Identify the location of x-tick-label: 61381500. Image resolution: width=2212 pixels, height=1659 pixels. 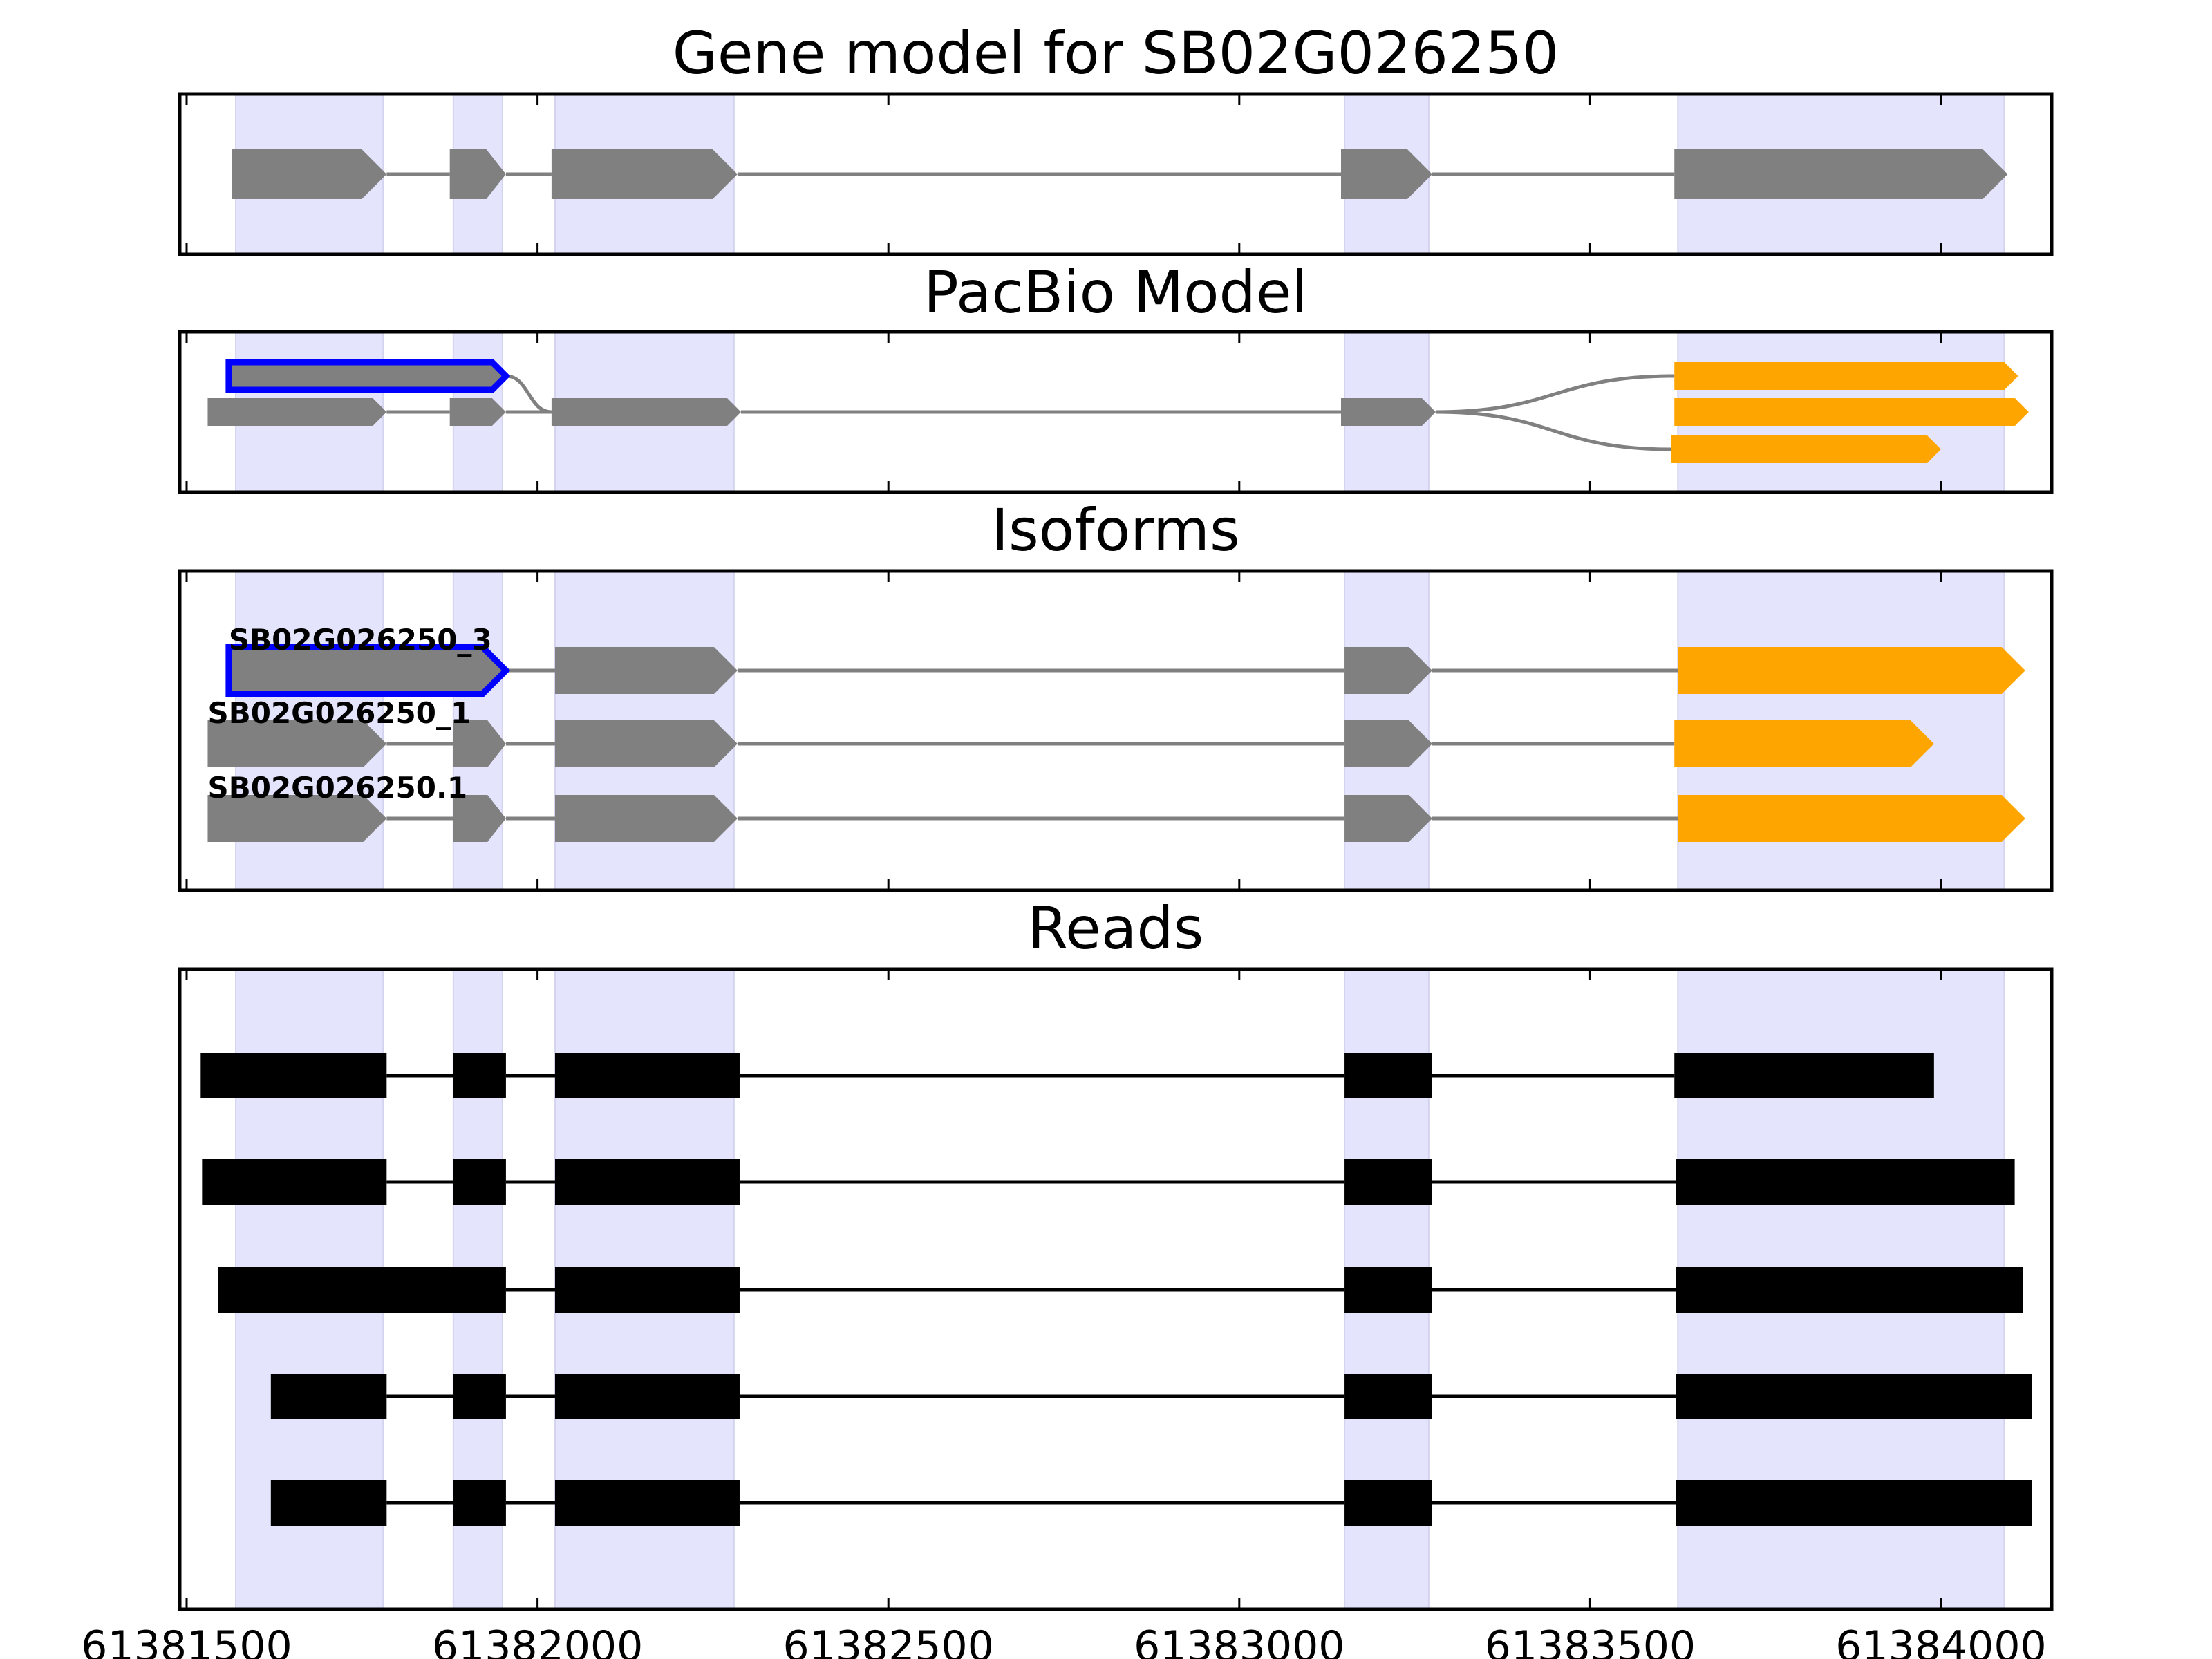
(187, 1640).